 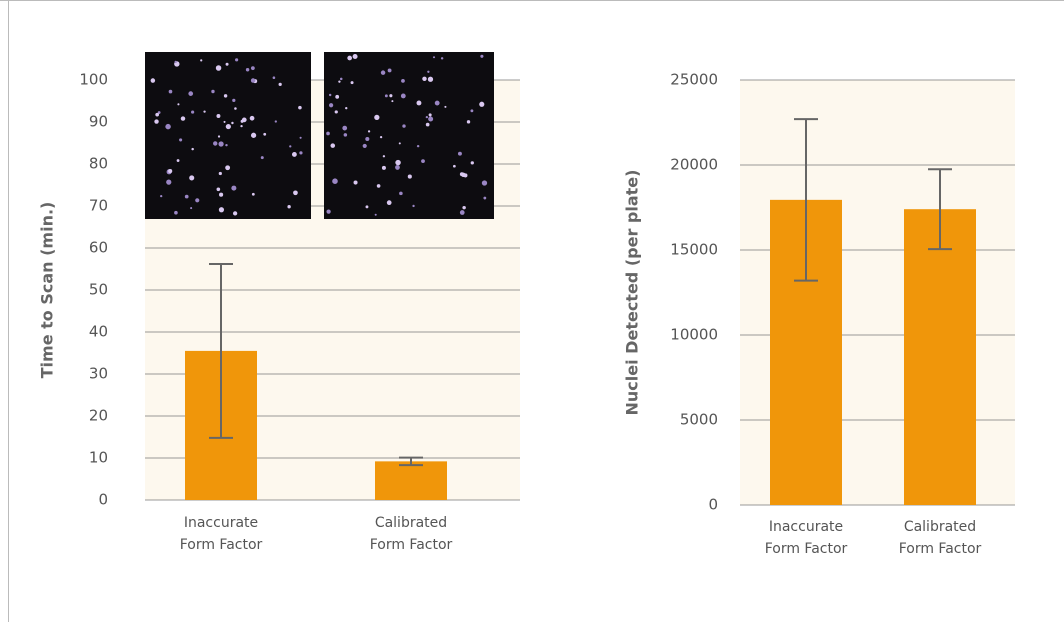 I want to click on y-tick-label: 5000, so click(x=699, y=420).